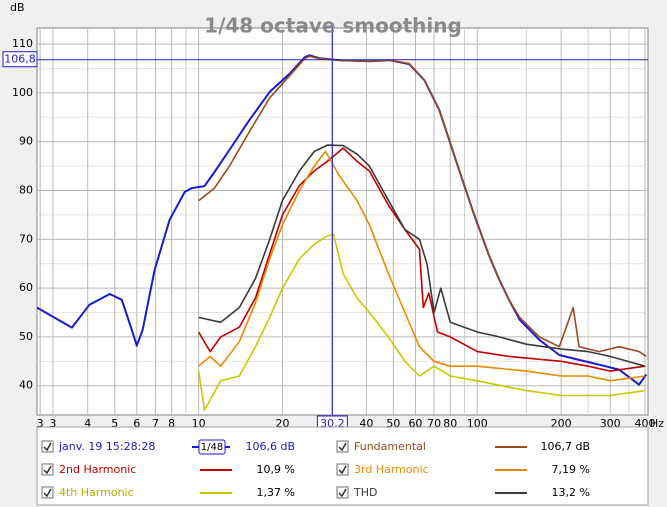 The height and width of the screenshot is (507, 667). Describe the element at coordinates (390, 446) in the screenshot. I see `legend-label: Fundamental` at that location.